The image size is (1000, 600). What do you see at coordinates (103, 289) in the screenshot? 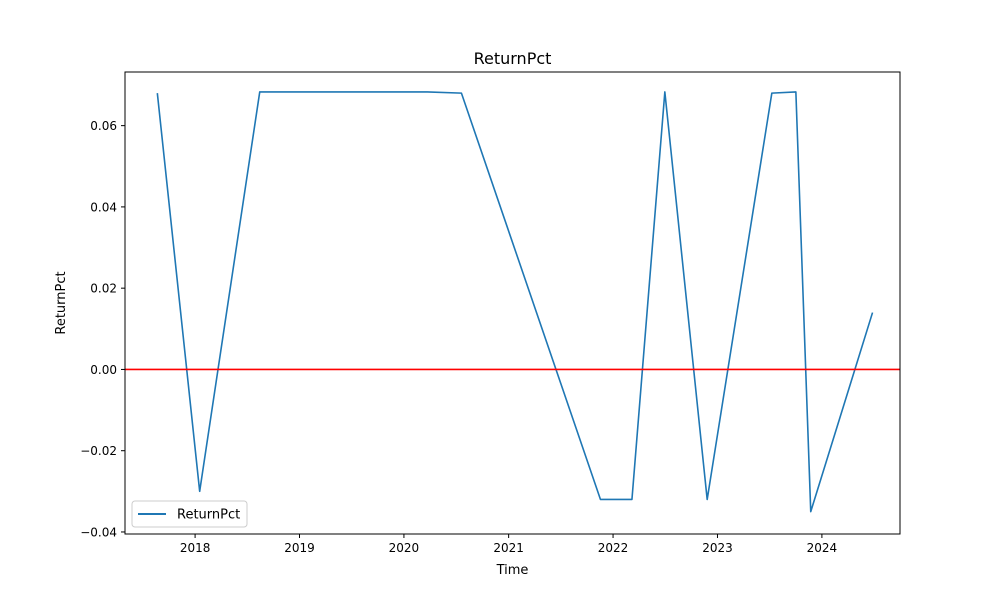
I see `y-tick-label: 0.02` at bounding box center [103, 289].